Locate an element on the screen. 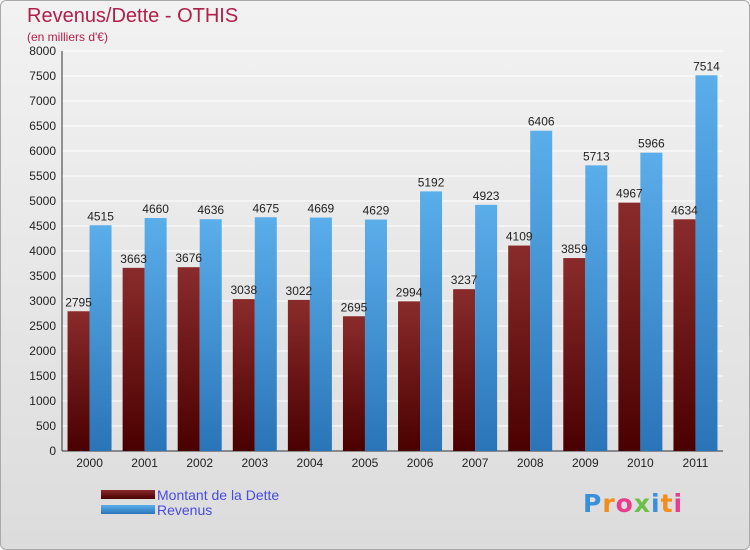 The image size is (750, 550). logo-letter: P is located at coordinates (593, 503).